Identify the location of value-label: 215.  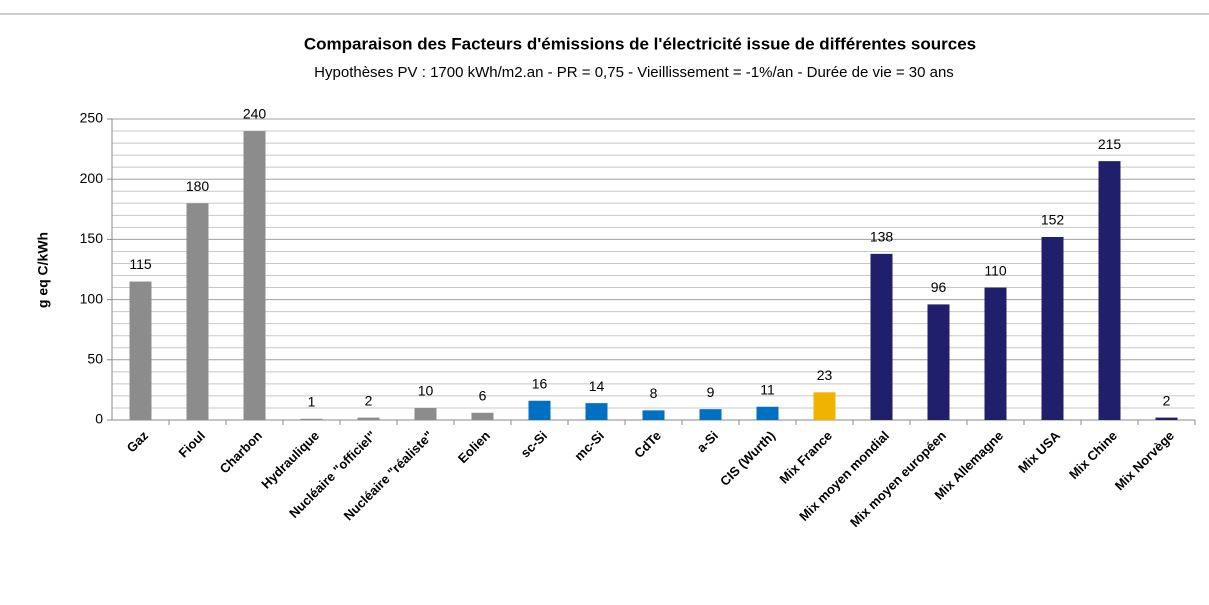
(1110, 144).